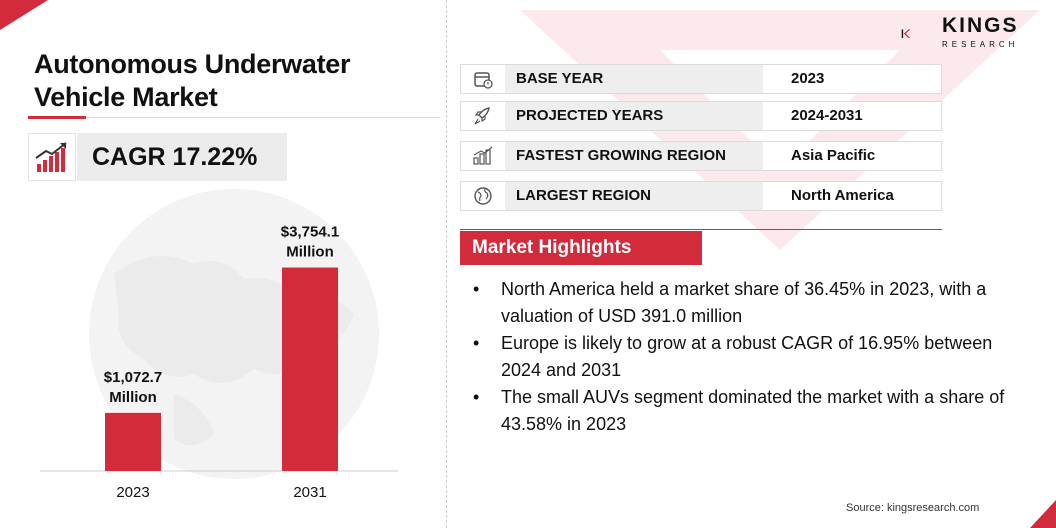  What do you see at coordinates (132, 492) in the screenshot?
I see `x-tick-label: 2023` at bounding box center [132, 492].